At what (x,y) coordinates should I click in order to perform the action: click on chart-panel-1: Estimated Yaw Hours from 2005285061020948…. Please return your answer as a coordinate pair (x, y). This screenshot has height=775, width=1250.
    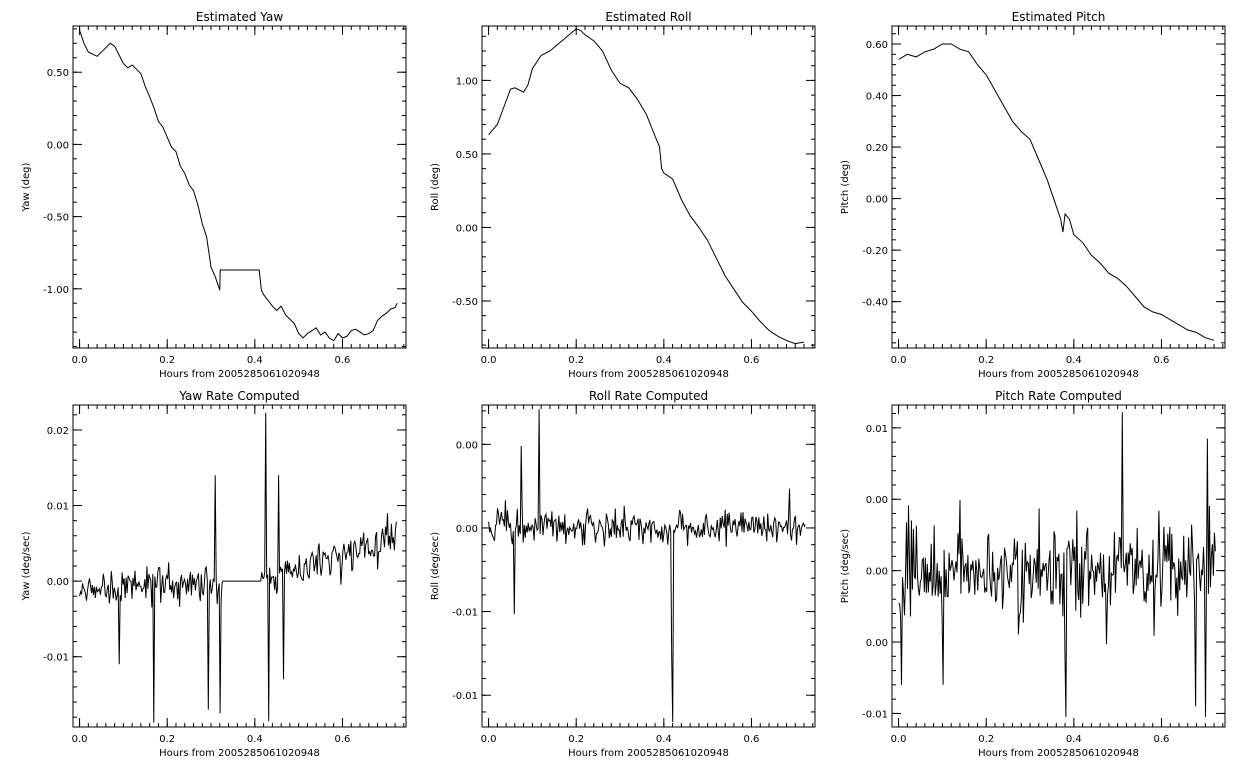
    Looking at the image, I should click on (214, 195).